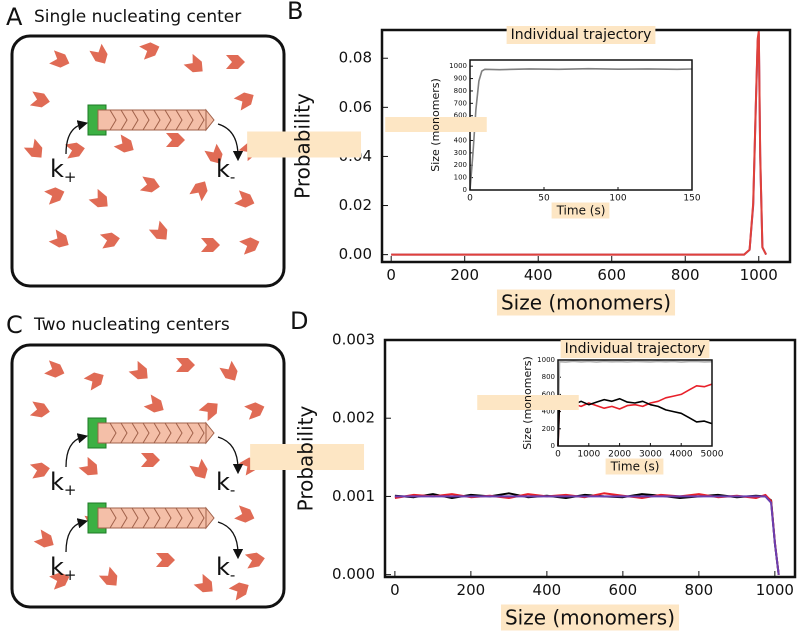 The height and width of the screenshot is (634, 800). What do you see at coordinates (148, 476) in the screenshot?
I see `cell-box` at bounding box center [148, 476].